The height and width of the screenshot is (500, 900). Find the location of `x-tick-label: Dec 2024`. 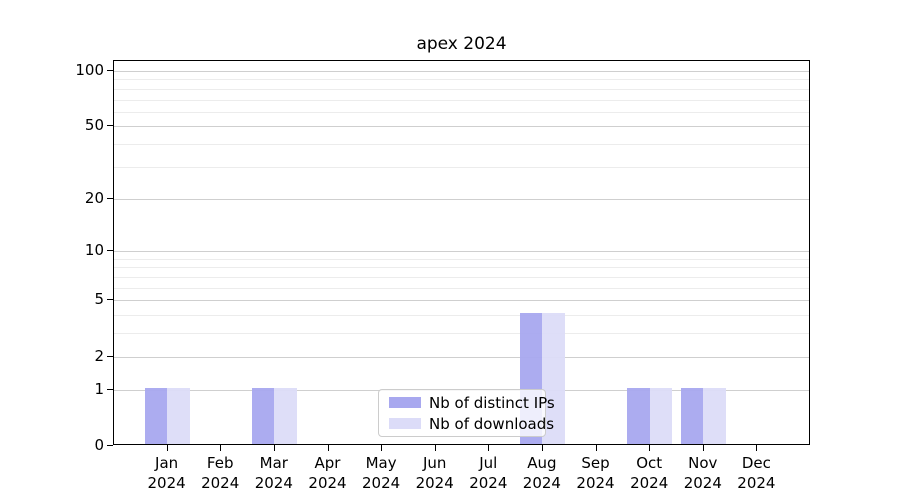

x-tick-label: Dec 2024 is located at coordinates (756, 473).